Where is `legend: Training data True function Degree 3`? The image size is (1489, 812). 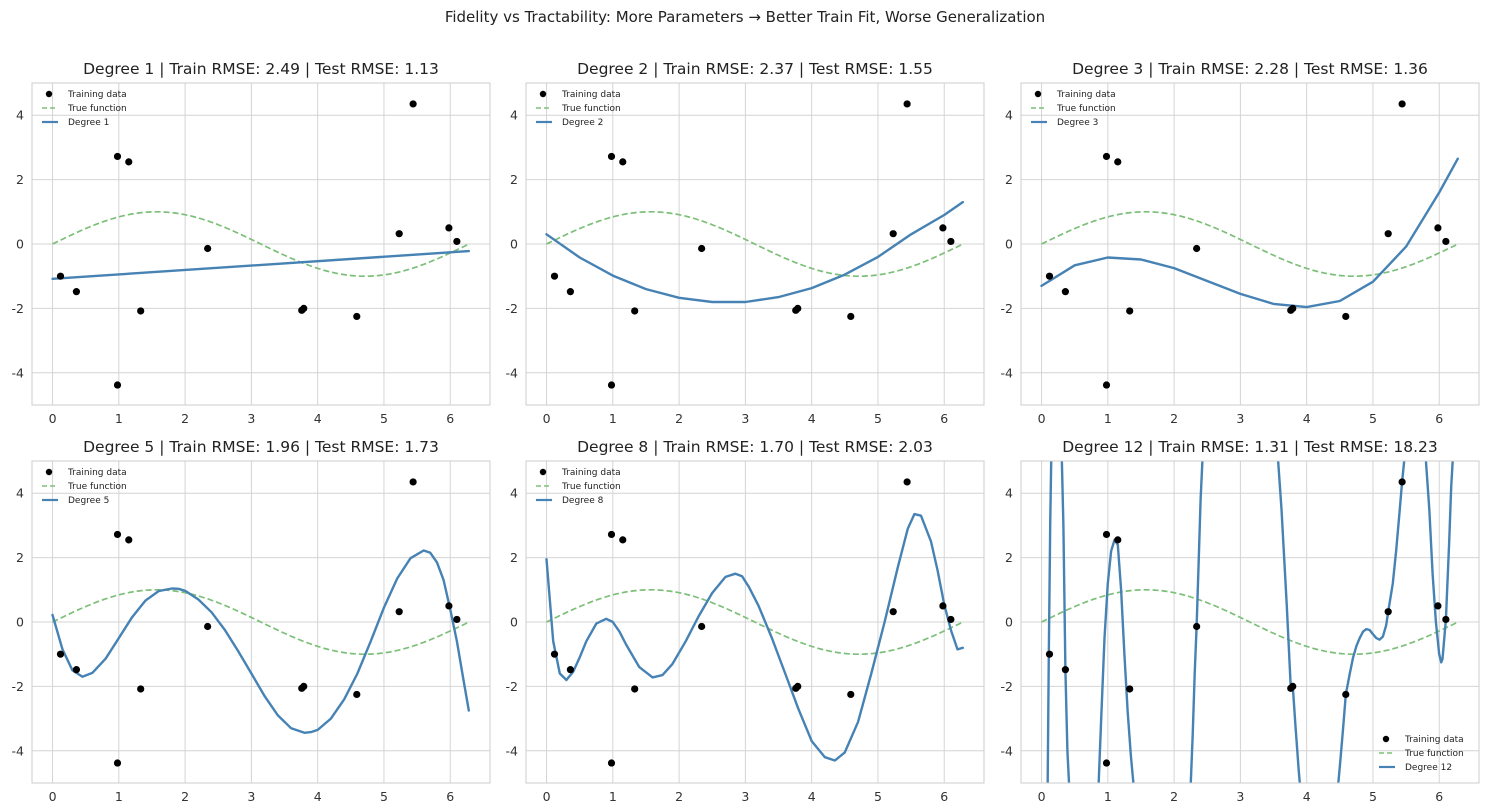
legend: Training data True function Degree 3 is located at coordinates (1073, 109).